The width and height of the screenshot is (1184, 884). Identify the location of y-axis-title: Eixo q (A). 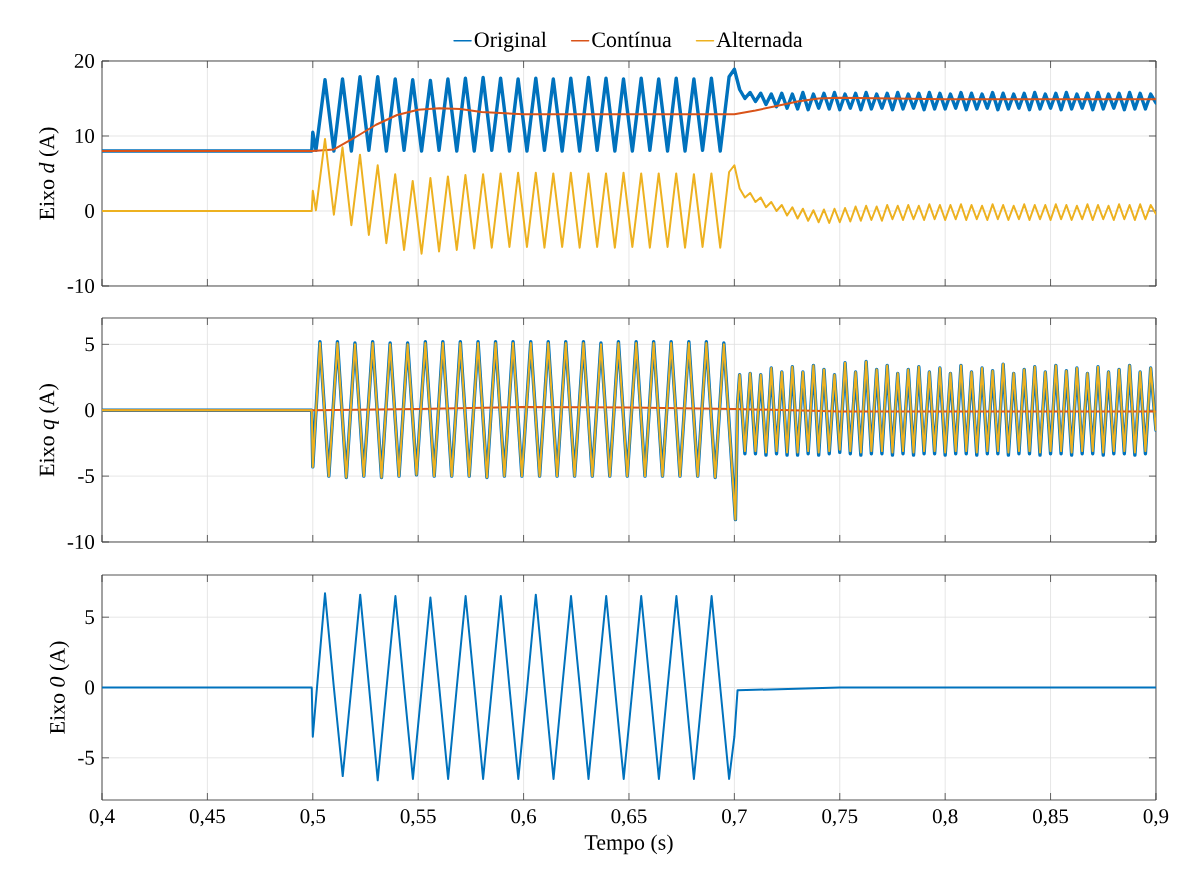
(48, 430).